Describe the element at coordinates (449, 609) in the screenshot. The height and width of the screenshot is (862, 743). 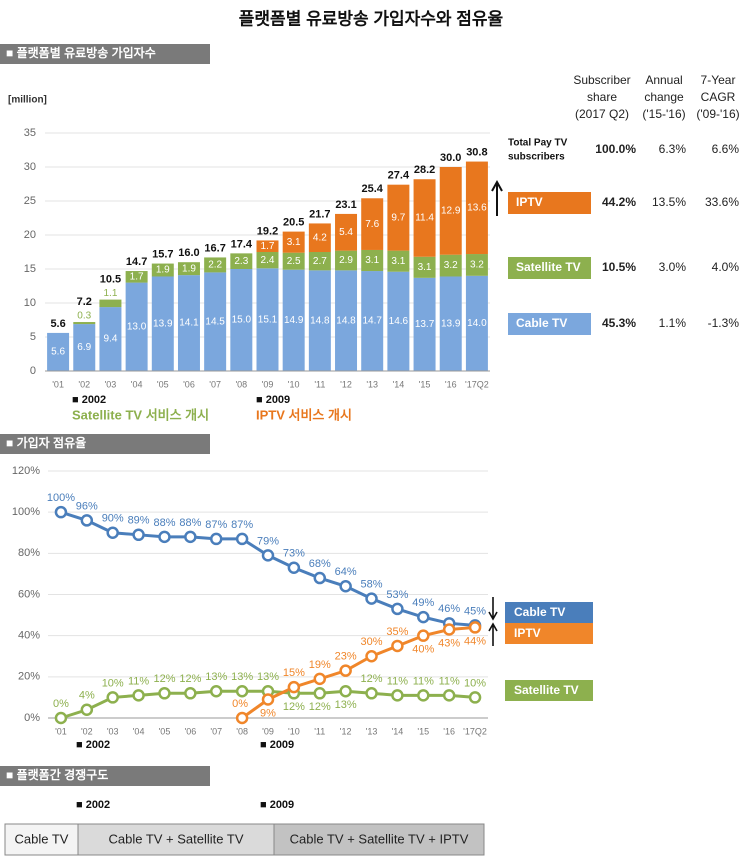
I see `point-label: 46%` at that location.